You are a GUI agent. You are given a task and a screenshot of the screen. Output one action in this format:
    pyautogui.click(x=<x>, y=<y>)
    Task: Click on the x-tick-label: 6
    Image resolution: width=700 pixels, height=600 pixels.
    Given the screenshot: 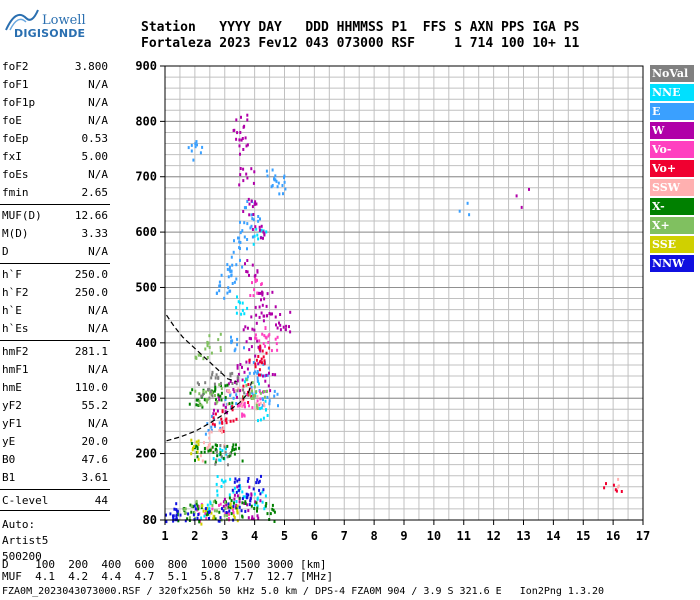 What is the action you would take?
    pyautogui.click(x=314, y=536)
    